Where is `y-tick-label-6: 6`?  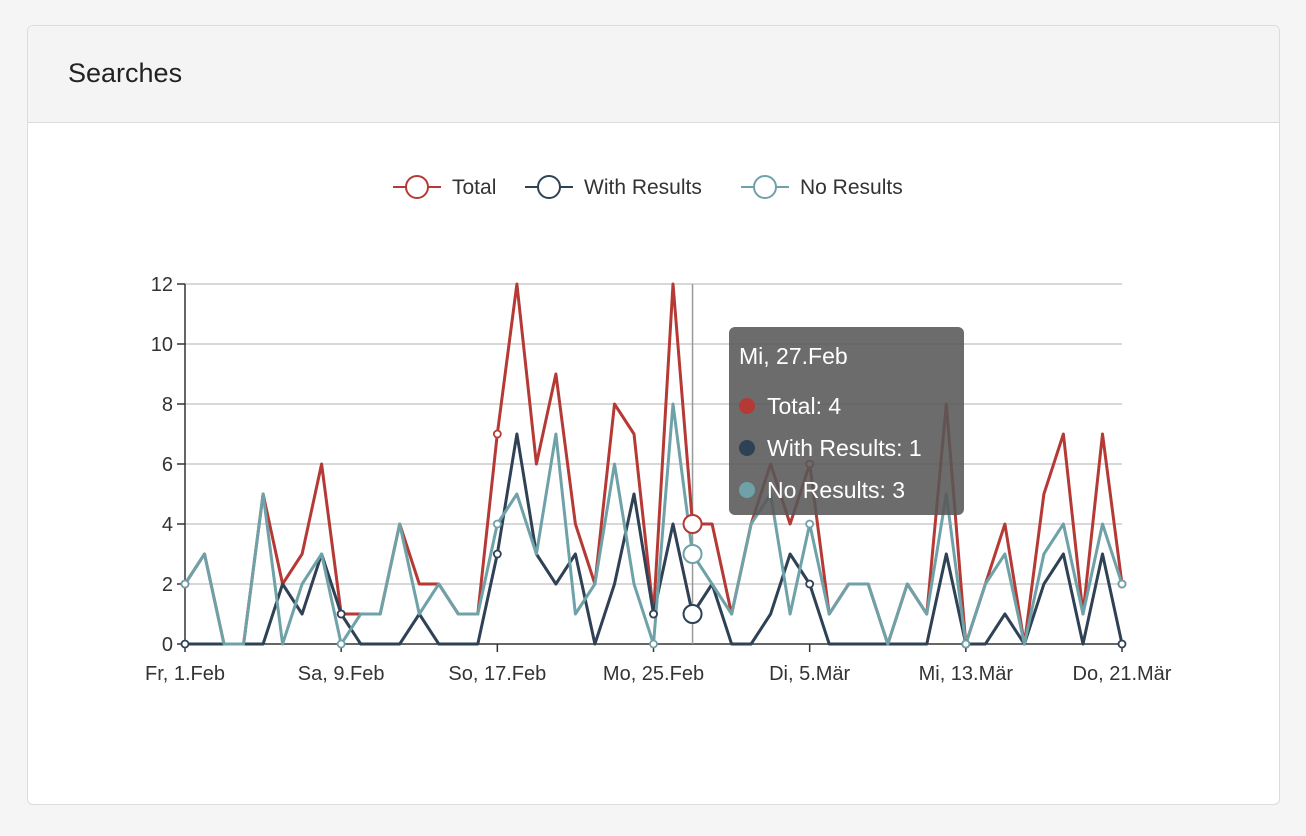
y-tick-label-6: 6 is located at coordinates (167, 465).